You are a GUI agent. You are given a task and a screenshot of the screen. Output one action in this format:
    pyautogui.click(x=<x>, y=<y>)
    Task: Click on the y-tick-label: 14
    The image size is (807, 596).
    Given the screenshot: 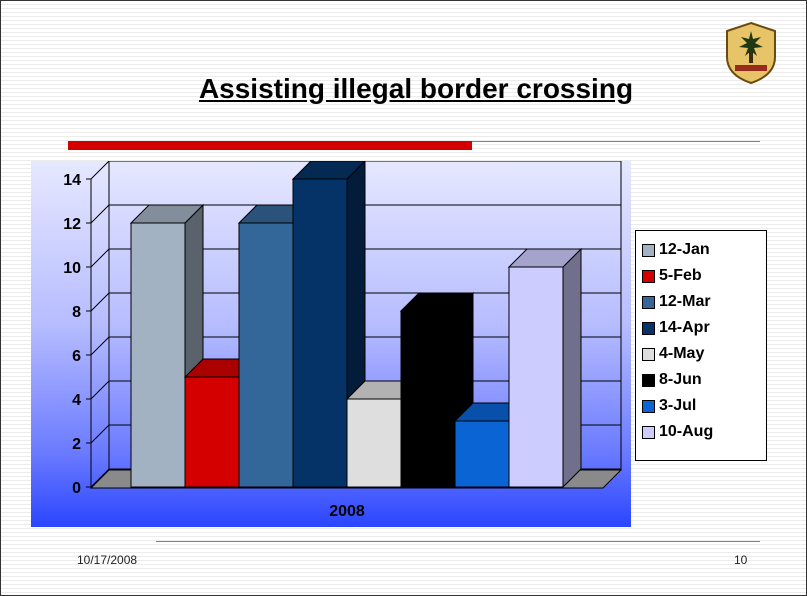 What is the action you would take?
    pyautogui.click(x=72, y=180)
    